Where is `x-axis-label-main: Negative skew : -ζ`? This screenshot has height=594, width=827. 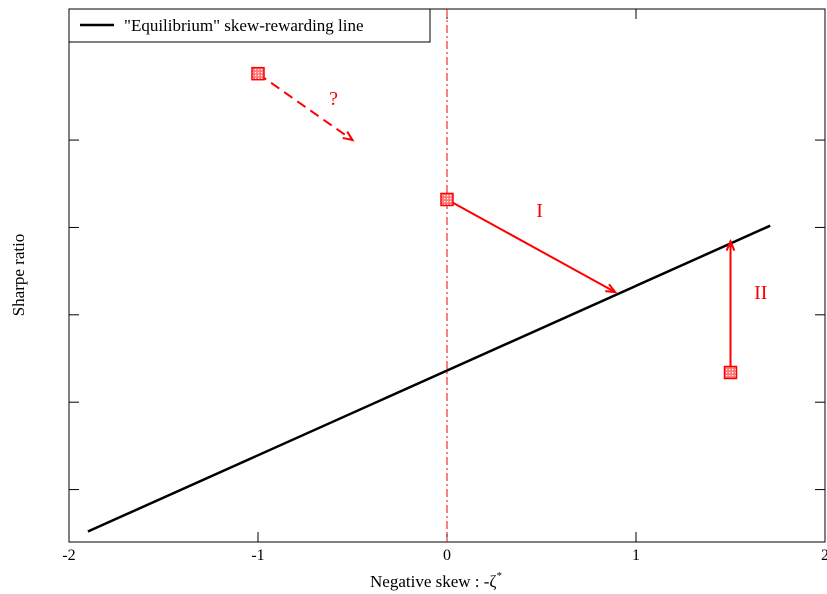
x-axis-label-main: Negative skew : -ζ is located at coordinates (433, 581).